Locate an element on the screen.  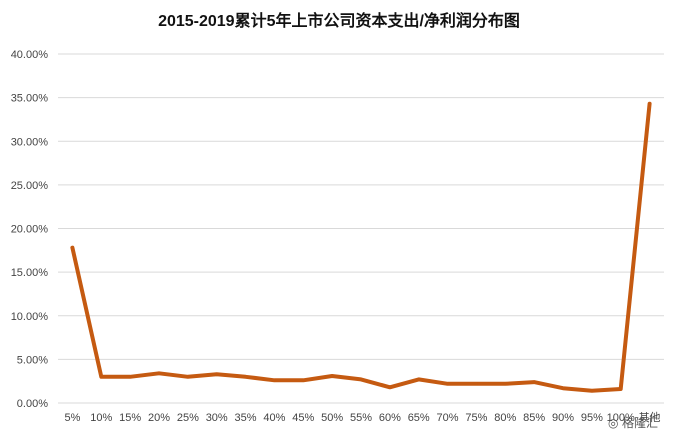
x-tick-label: 75% is located at coordinates (476, 418).